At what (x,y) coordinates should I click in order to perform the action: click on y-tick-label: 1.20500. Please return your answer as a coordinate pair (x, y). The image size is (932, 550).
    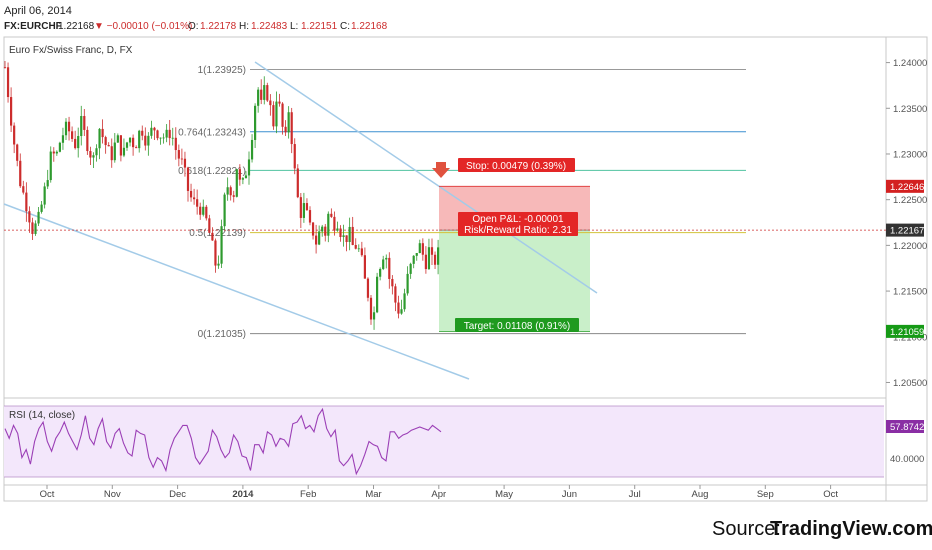
    Looking at the image, I should click on (910, 383).